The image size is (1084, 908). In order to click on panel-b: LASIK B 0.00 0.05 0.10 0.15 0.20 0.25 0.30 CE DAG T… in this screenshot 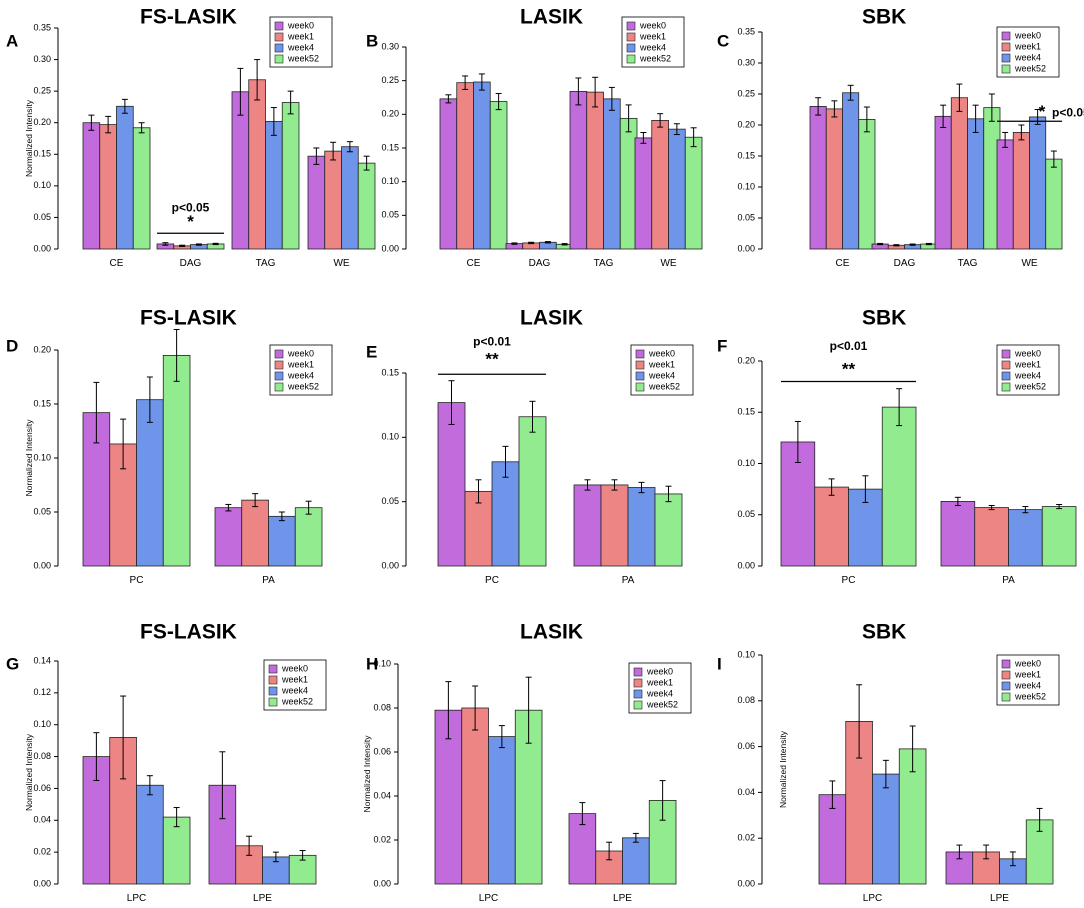, I will do `click(534, 137)`.